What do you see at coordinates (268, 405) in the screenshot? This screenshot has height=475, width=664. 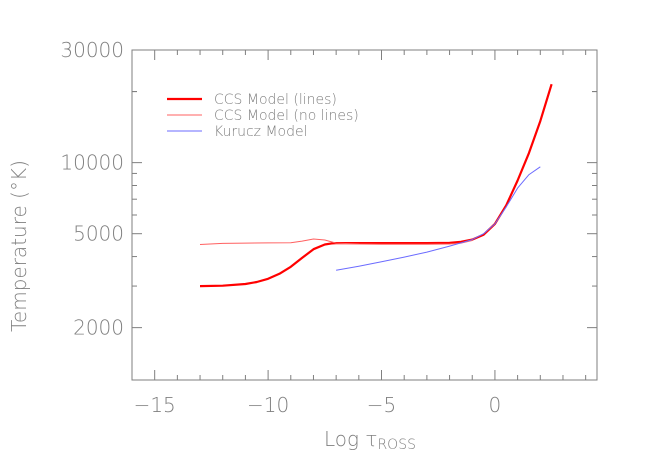 I see `x-tick-label: −10` at bounding box center [268, 405].